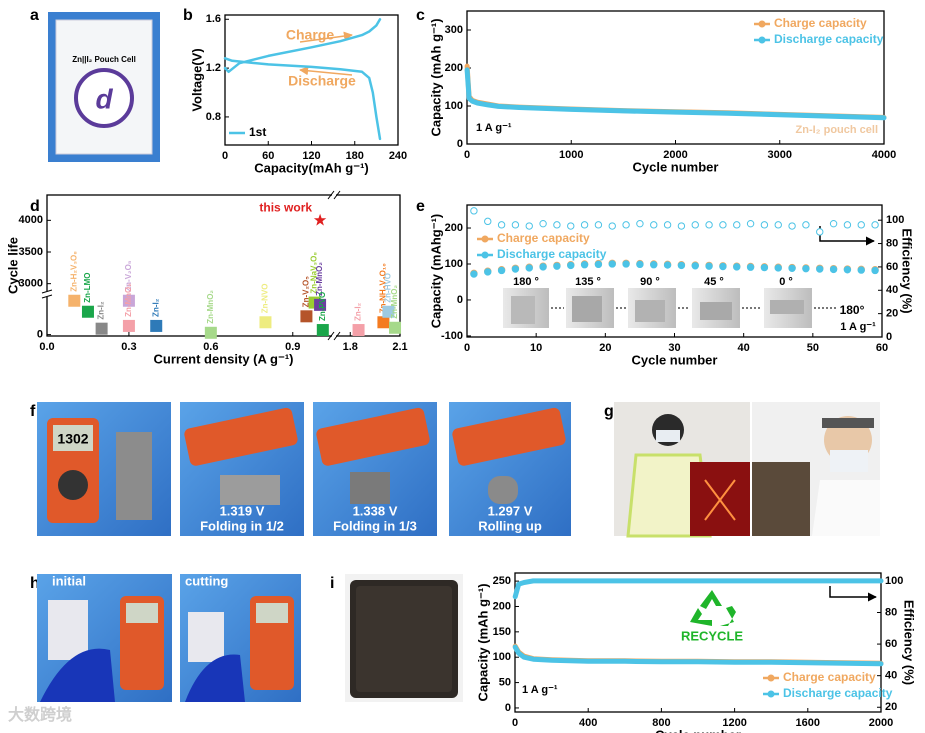  What do you see at coordinates (188, 15) in the screenshot?
I see `panel-label: b` at bounding box center [188, 15].